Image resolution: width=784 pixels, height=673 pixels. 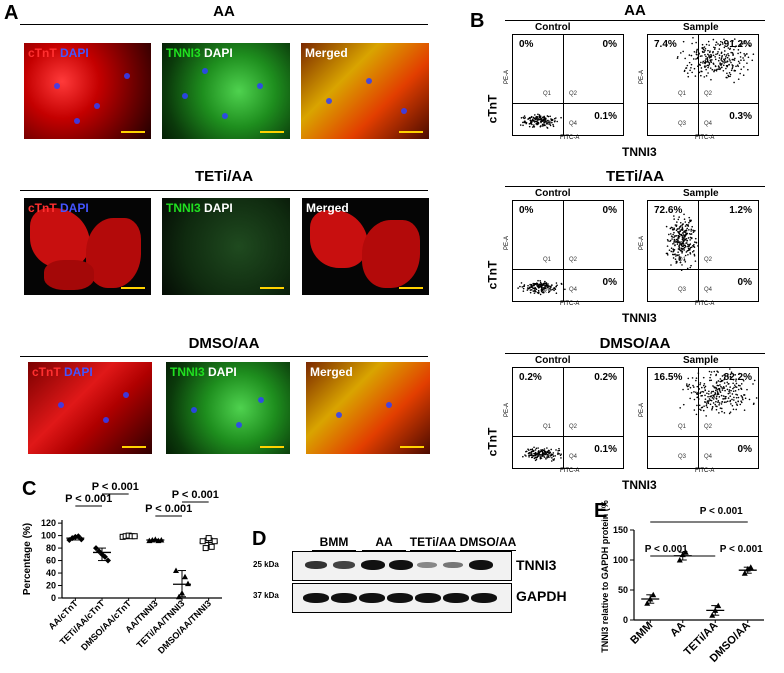 What do you see at coordinates (703, 418) in the screenshot?
I see `flow-plot: 16.5% 82.2% 0% Q1 Q2 Q3 Q4` at bounding box center [703, 418].